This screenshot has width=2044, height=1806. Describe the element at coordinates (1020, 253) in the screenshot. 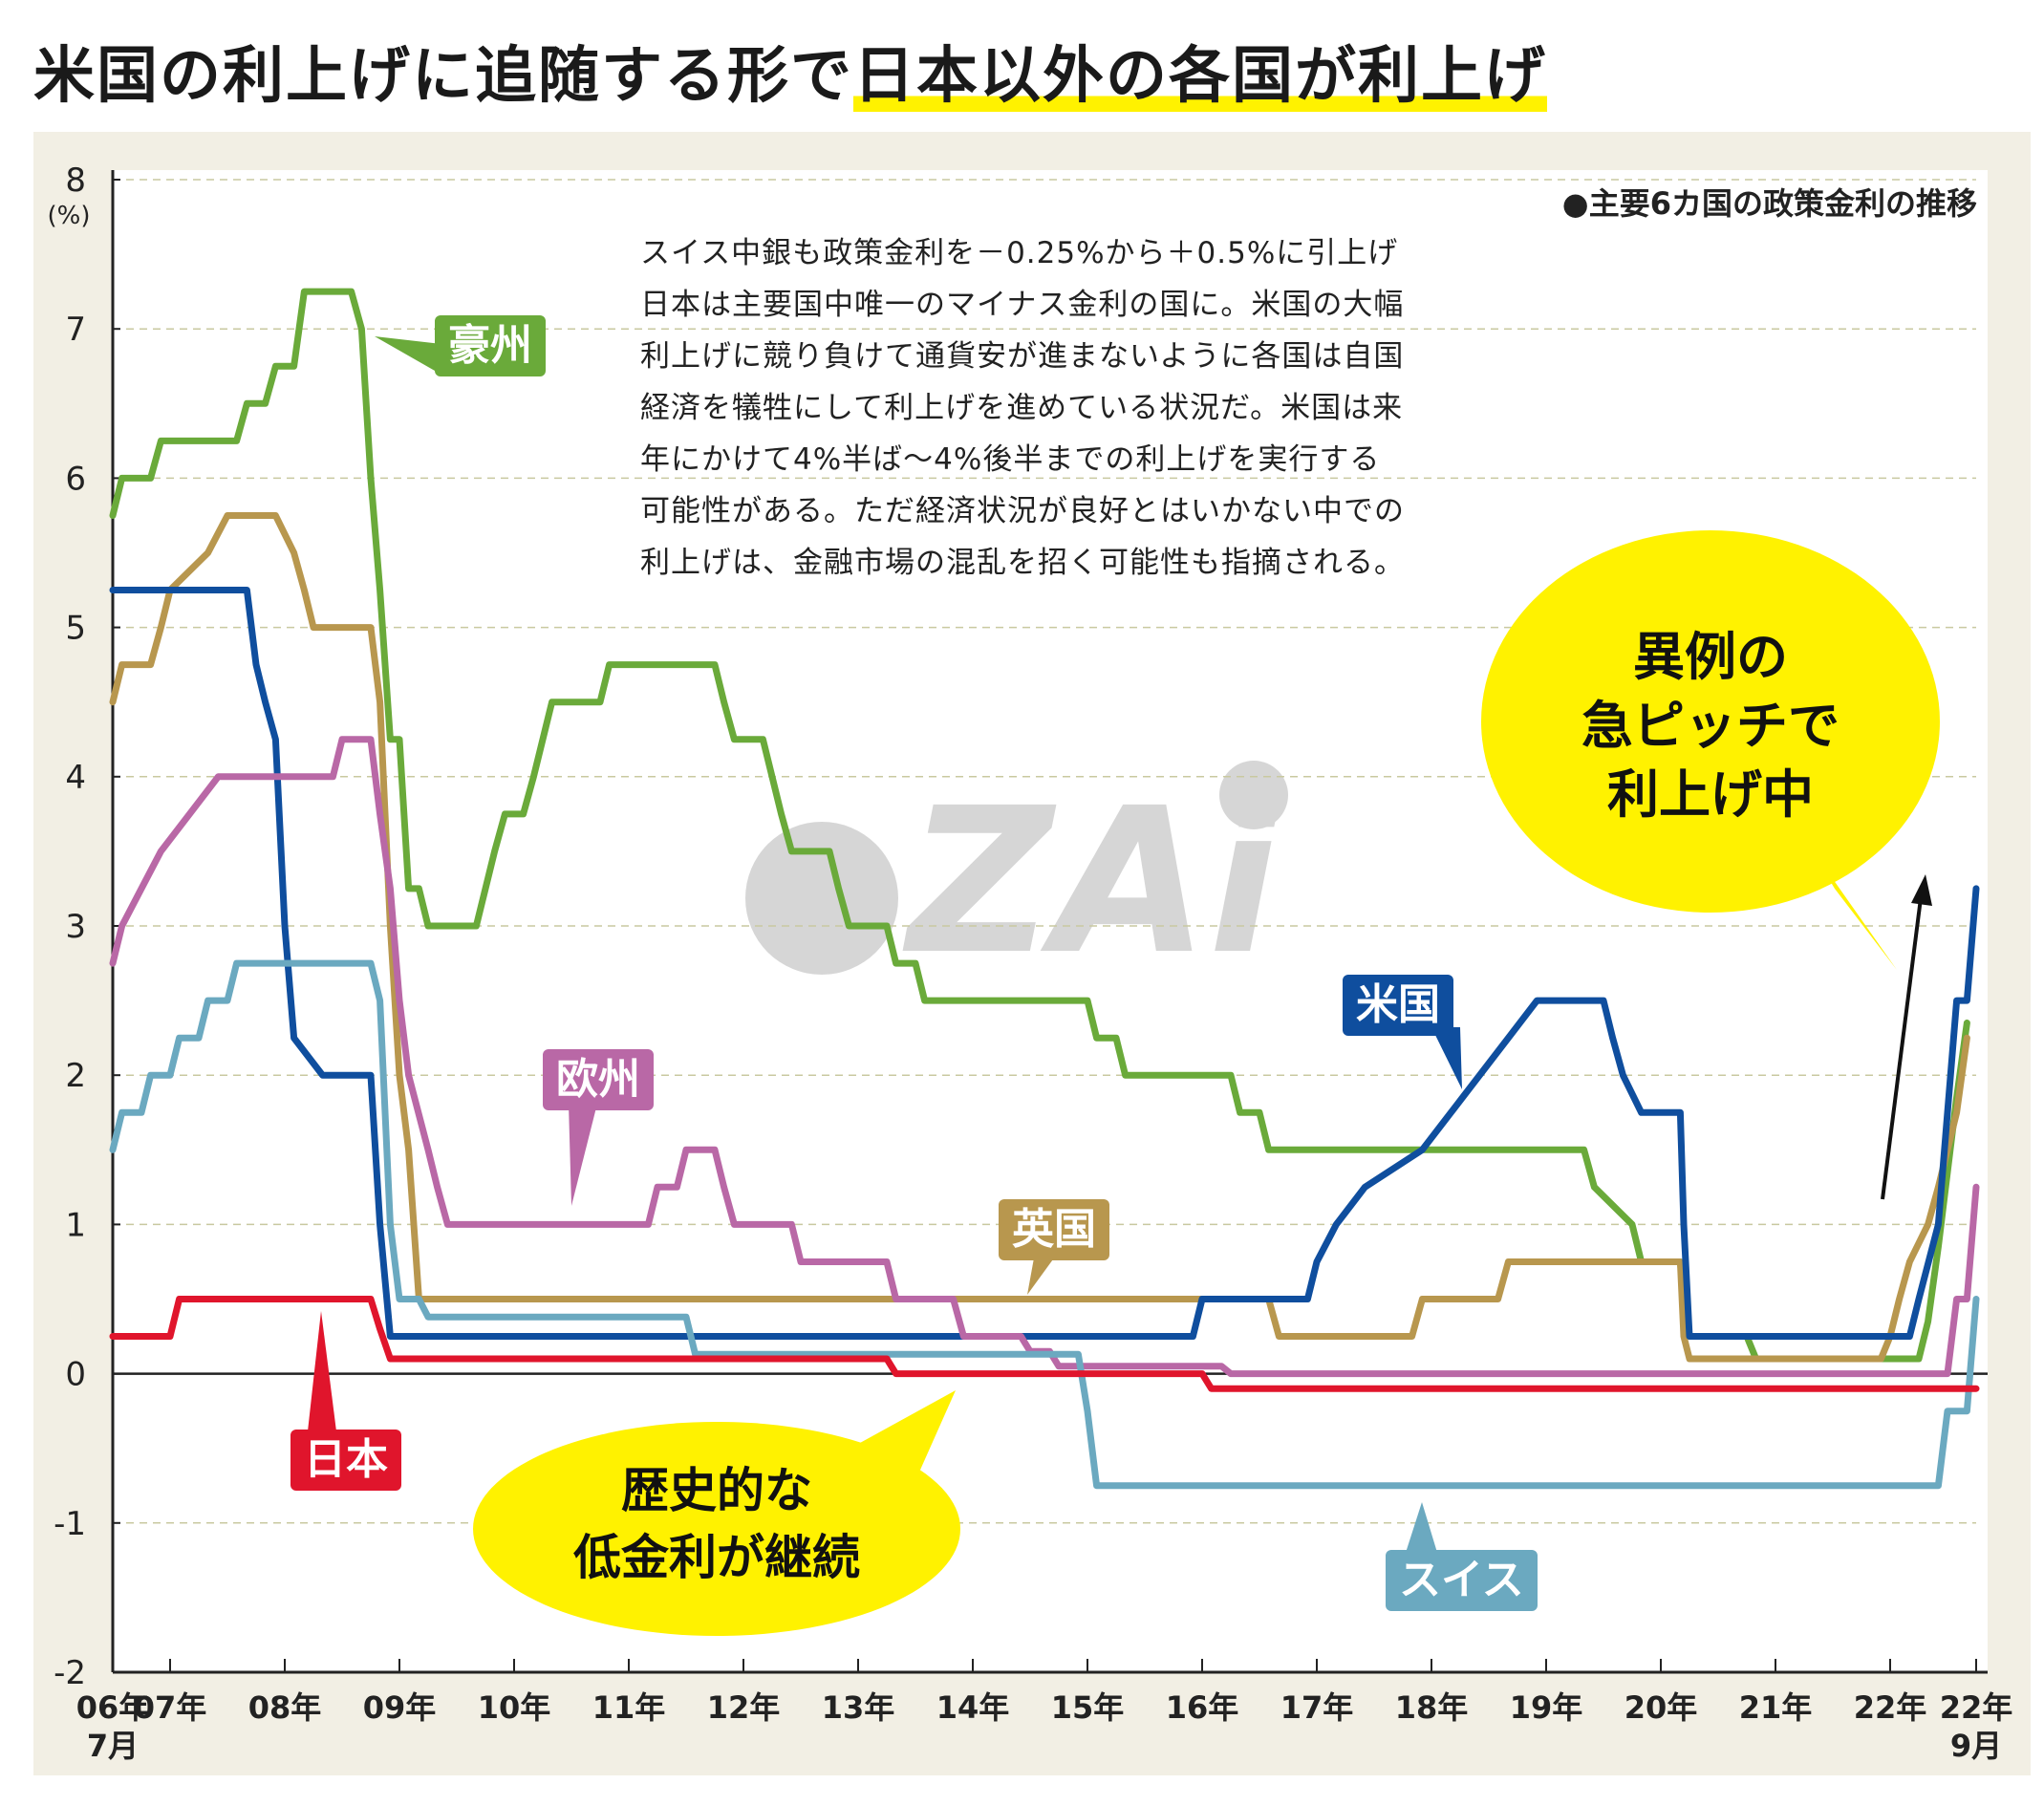

I see `note-line: スイス中銀も政策金利を－0.25%から＋0.5%に引上げ` at that location.